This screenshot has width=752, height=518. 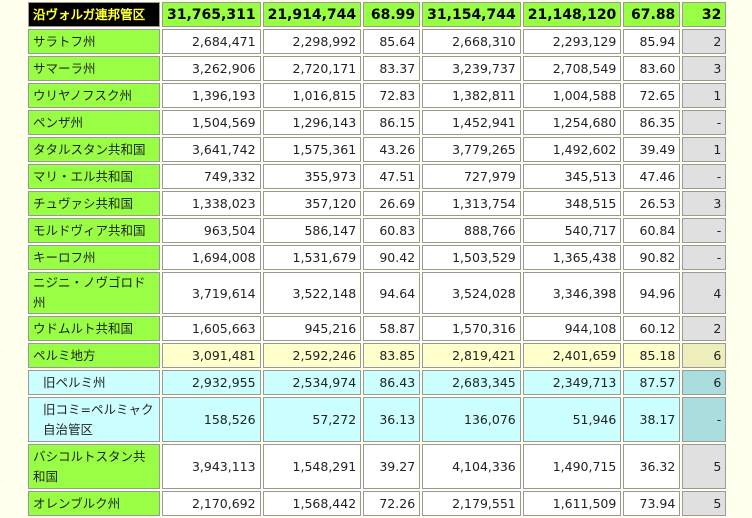 What do you see at coordinates (652, 176) in the screenshot?
I see `cell: 47.46` at bounding box center [652, 176].